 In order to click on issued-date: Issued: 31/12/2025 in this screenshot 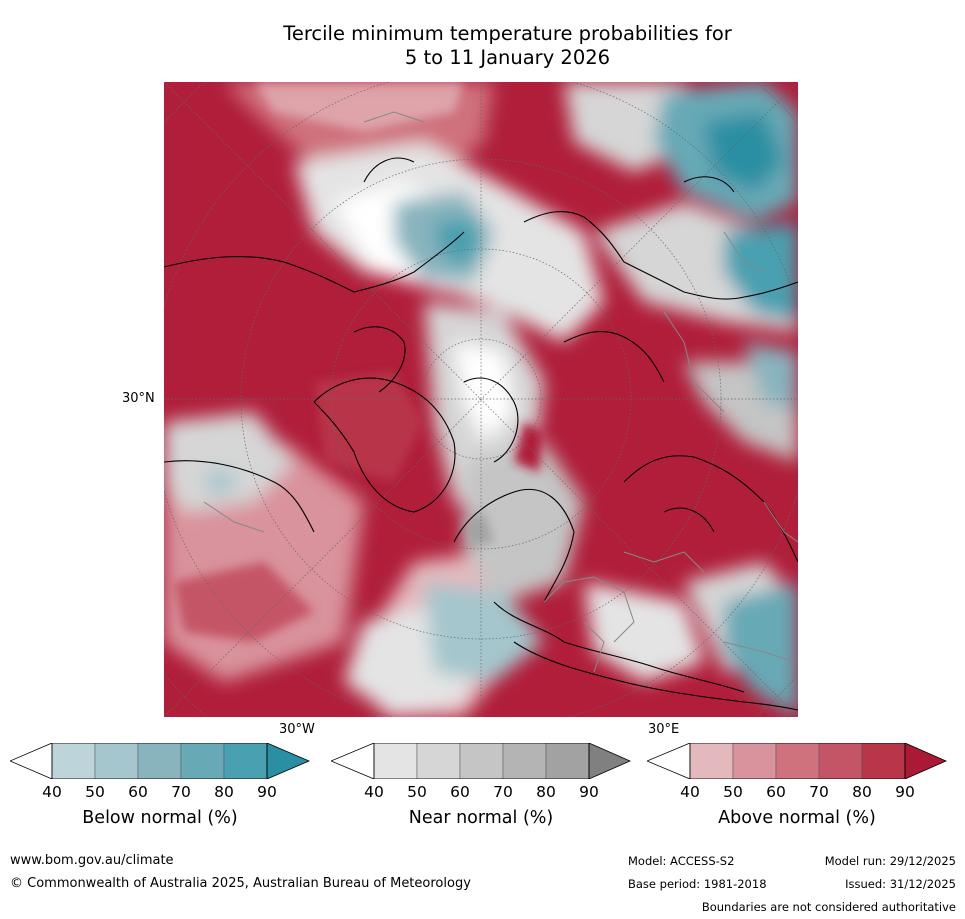, I will do `click(900, 884)`.